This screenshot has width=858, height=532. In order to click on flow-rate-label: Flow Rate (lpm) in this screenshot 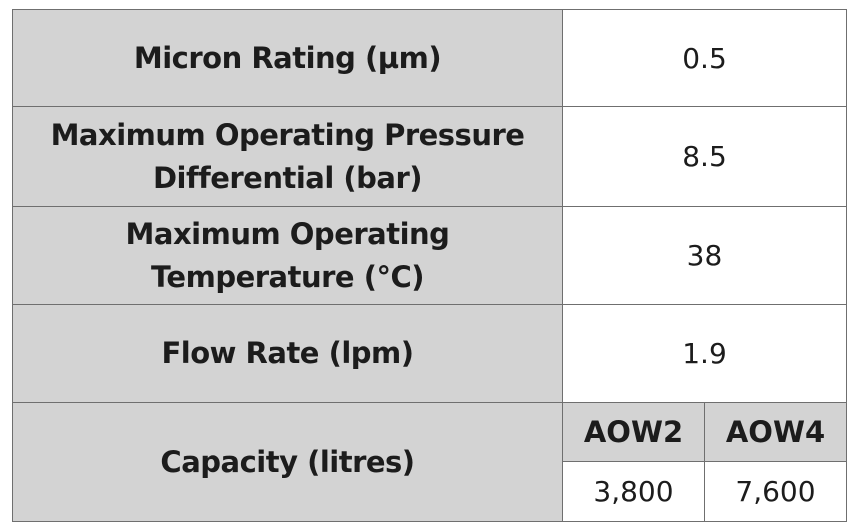, I will do `click(287, 353)`.